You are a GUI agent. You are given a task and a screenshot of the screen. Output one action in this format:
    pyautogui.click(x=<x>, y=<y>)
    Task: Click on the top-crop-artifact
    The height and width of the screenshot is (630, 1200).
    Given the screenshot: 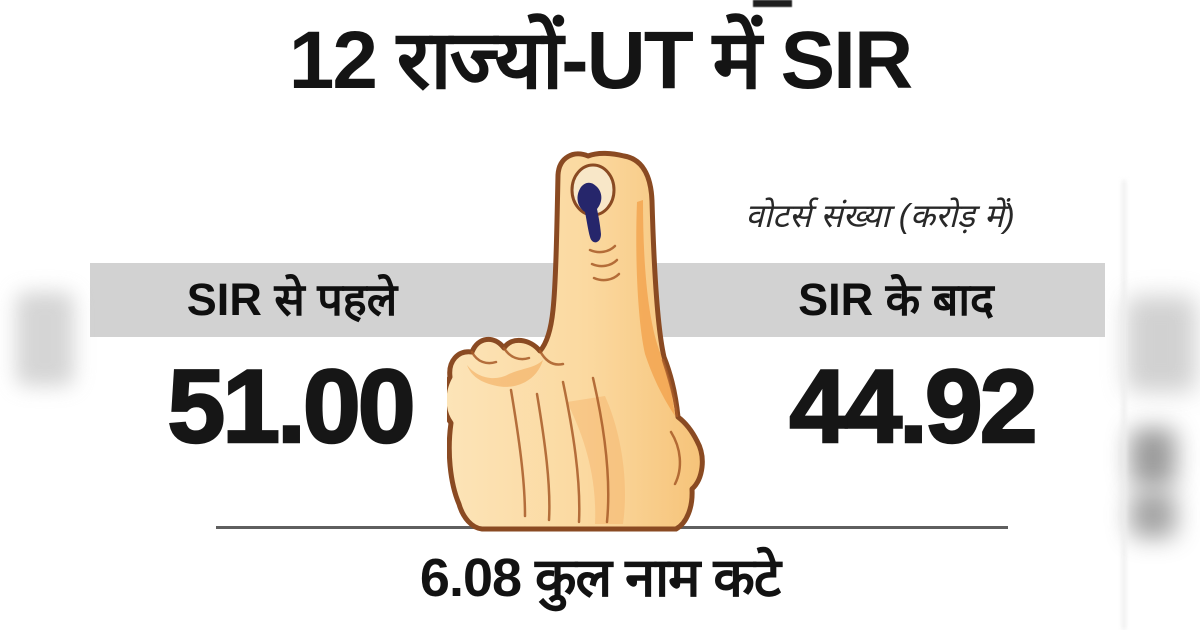 What is the action you would take?
    pyautogui.click(x=772, y=3)
    